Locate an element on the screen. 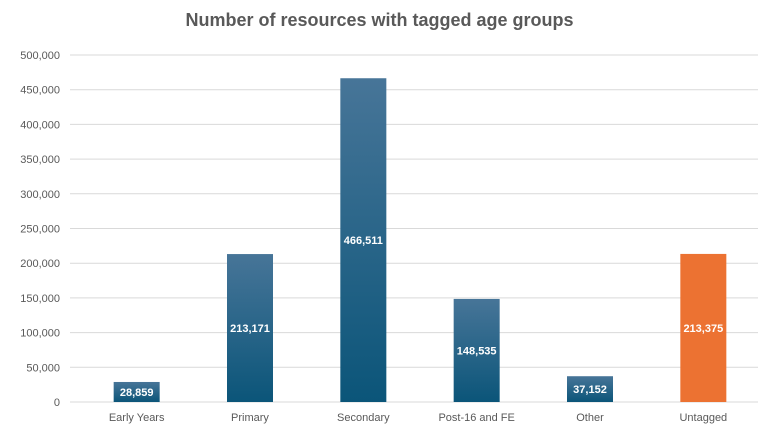  y-tick-label: 100,000 is located at coordinates (40, 334).